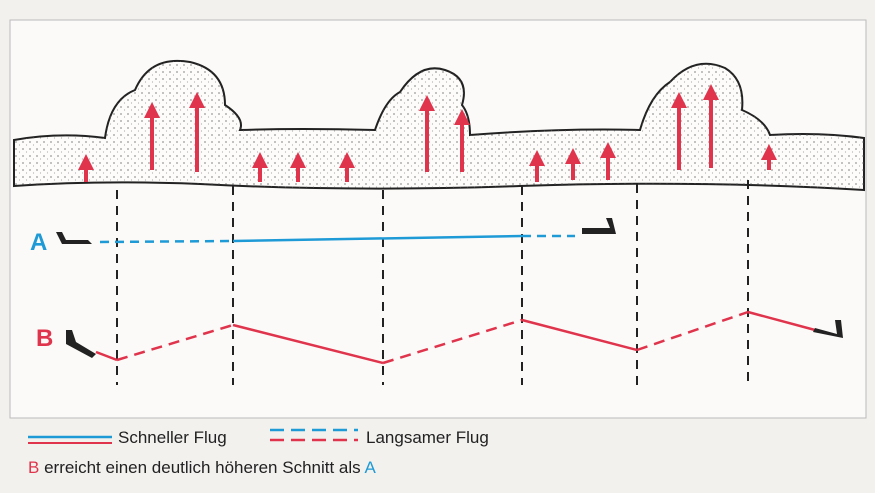  Describe the element at coordinates (599, 226) in the screenshot. I see `plane-a-end` at that location.